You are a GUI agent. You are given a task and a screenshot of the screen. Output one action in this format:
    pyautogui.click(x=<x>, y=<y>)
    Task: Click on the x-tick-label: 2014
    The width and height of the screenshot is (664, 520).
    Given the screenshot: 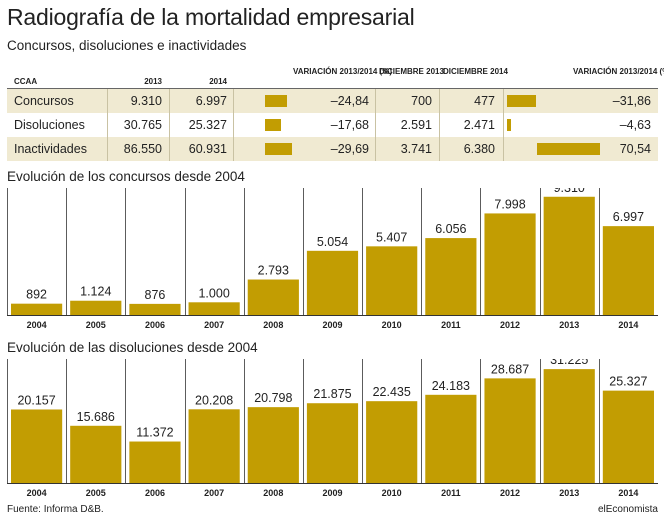 What is the action you would take?
    pyautogui.click(x=628, y=325)
    